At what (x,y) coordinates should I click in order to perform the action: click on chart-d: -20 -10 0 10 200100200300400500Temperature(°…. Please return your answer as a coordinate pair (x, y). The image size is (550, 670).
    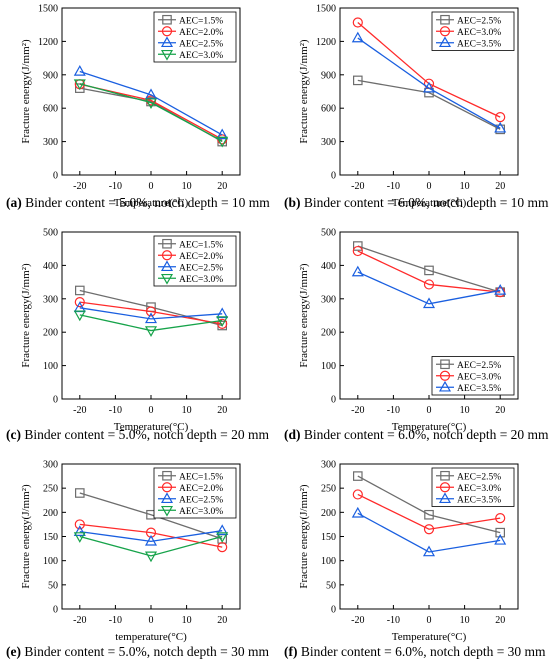
    Looking at the image, I should click on (408, 330).